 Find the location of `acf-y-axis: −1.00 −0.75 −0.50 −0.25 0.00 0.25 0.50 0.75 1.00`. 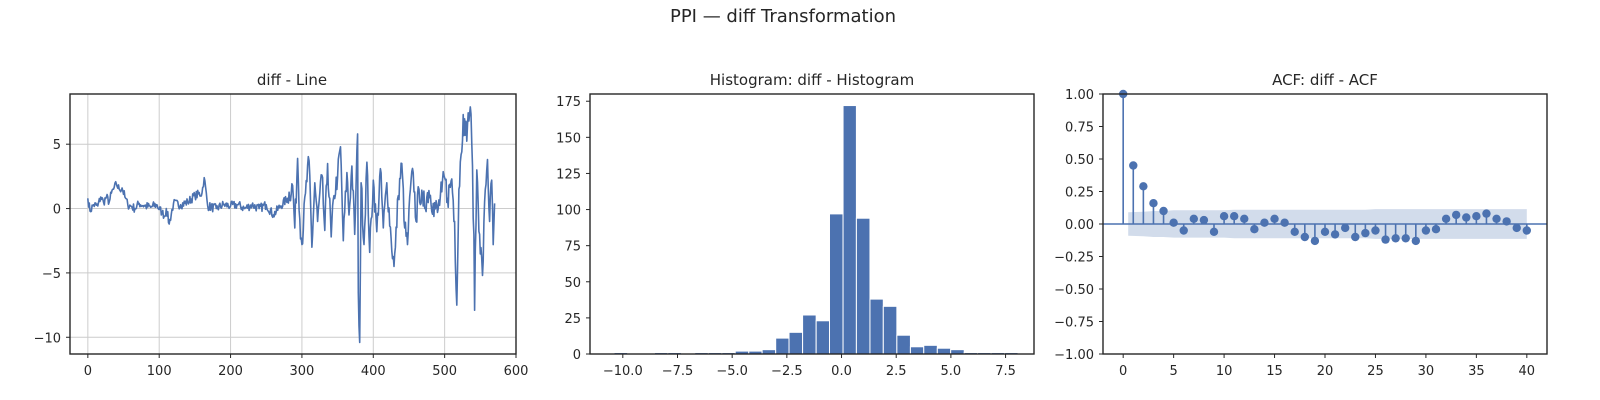

acf-y-axis: −1.00 −0.75 −0.50 −0.25 0.00 0.25 0.50 0.75 1.00 is located at coordinates (1078, 225).